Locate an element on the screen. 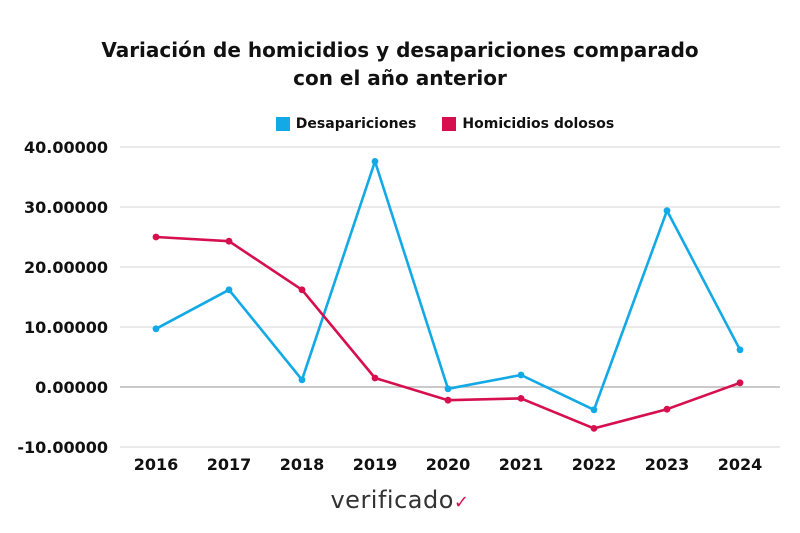  chart-title-line-2: con el año anterior is located at coordinates (400, 78).